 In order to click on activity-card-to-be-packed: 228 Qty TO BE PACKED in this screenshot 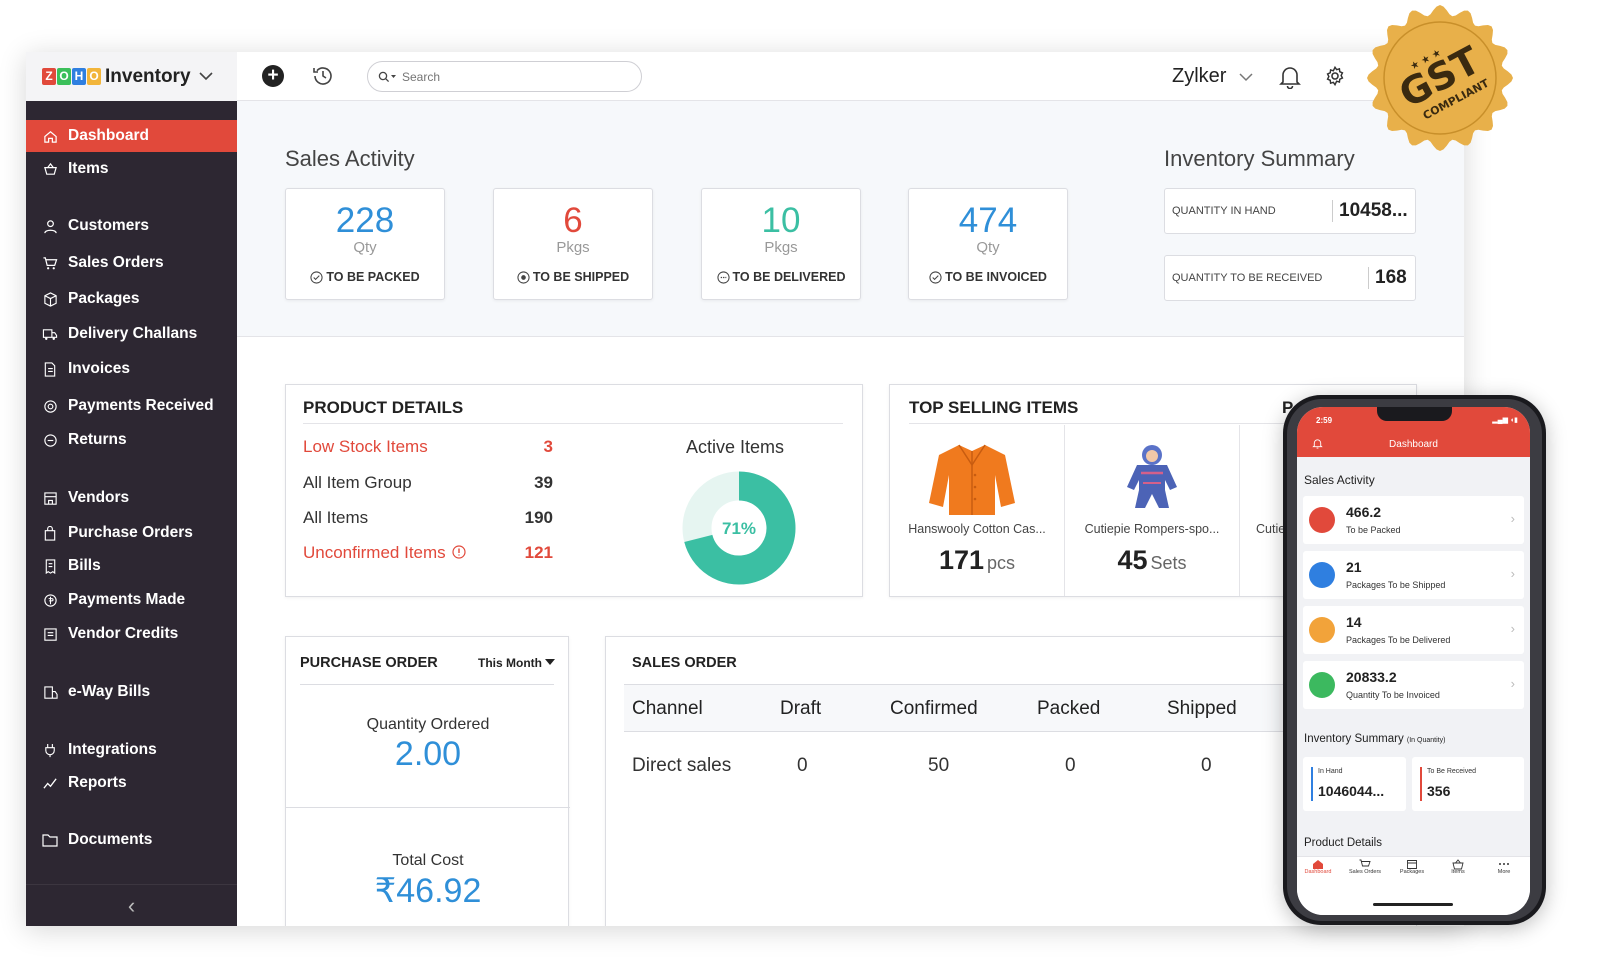, I will do `click(365, 244)`.